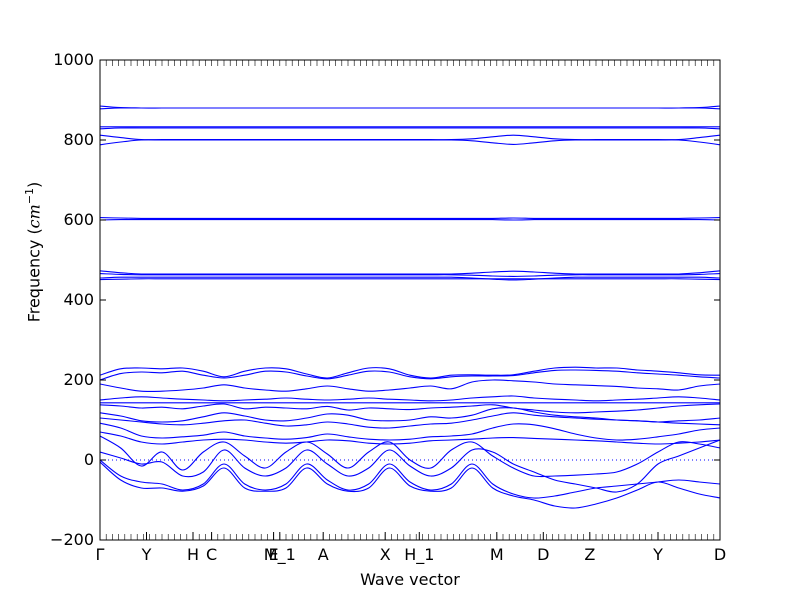 The image size is (800, 600). I want to click on x-tick-label: X, so click(385, 554).